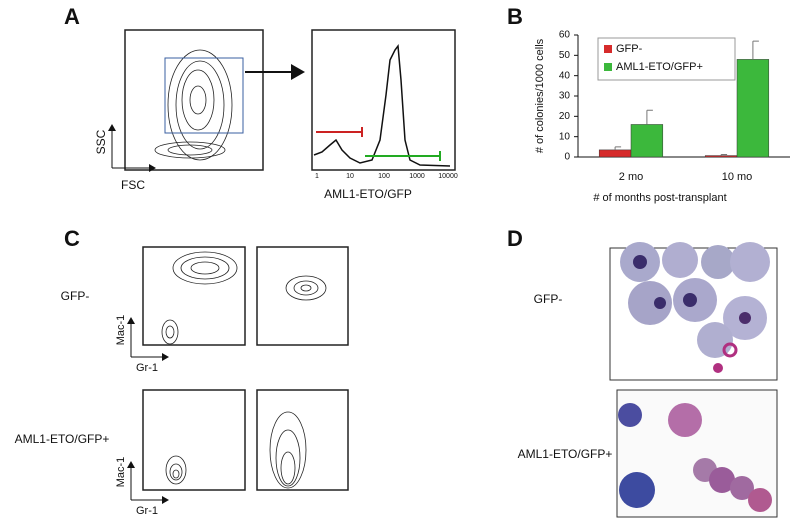  Describe the element at coordinates (350, 176) in the screenshot. I see `tick-label: 10` at that location.